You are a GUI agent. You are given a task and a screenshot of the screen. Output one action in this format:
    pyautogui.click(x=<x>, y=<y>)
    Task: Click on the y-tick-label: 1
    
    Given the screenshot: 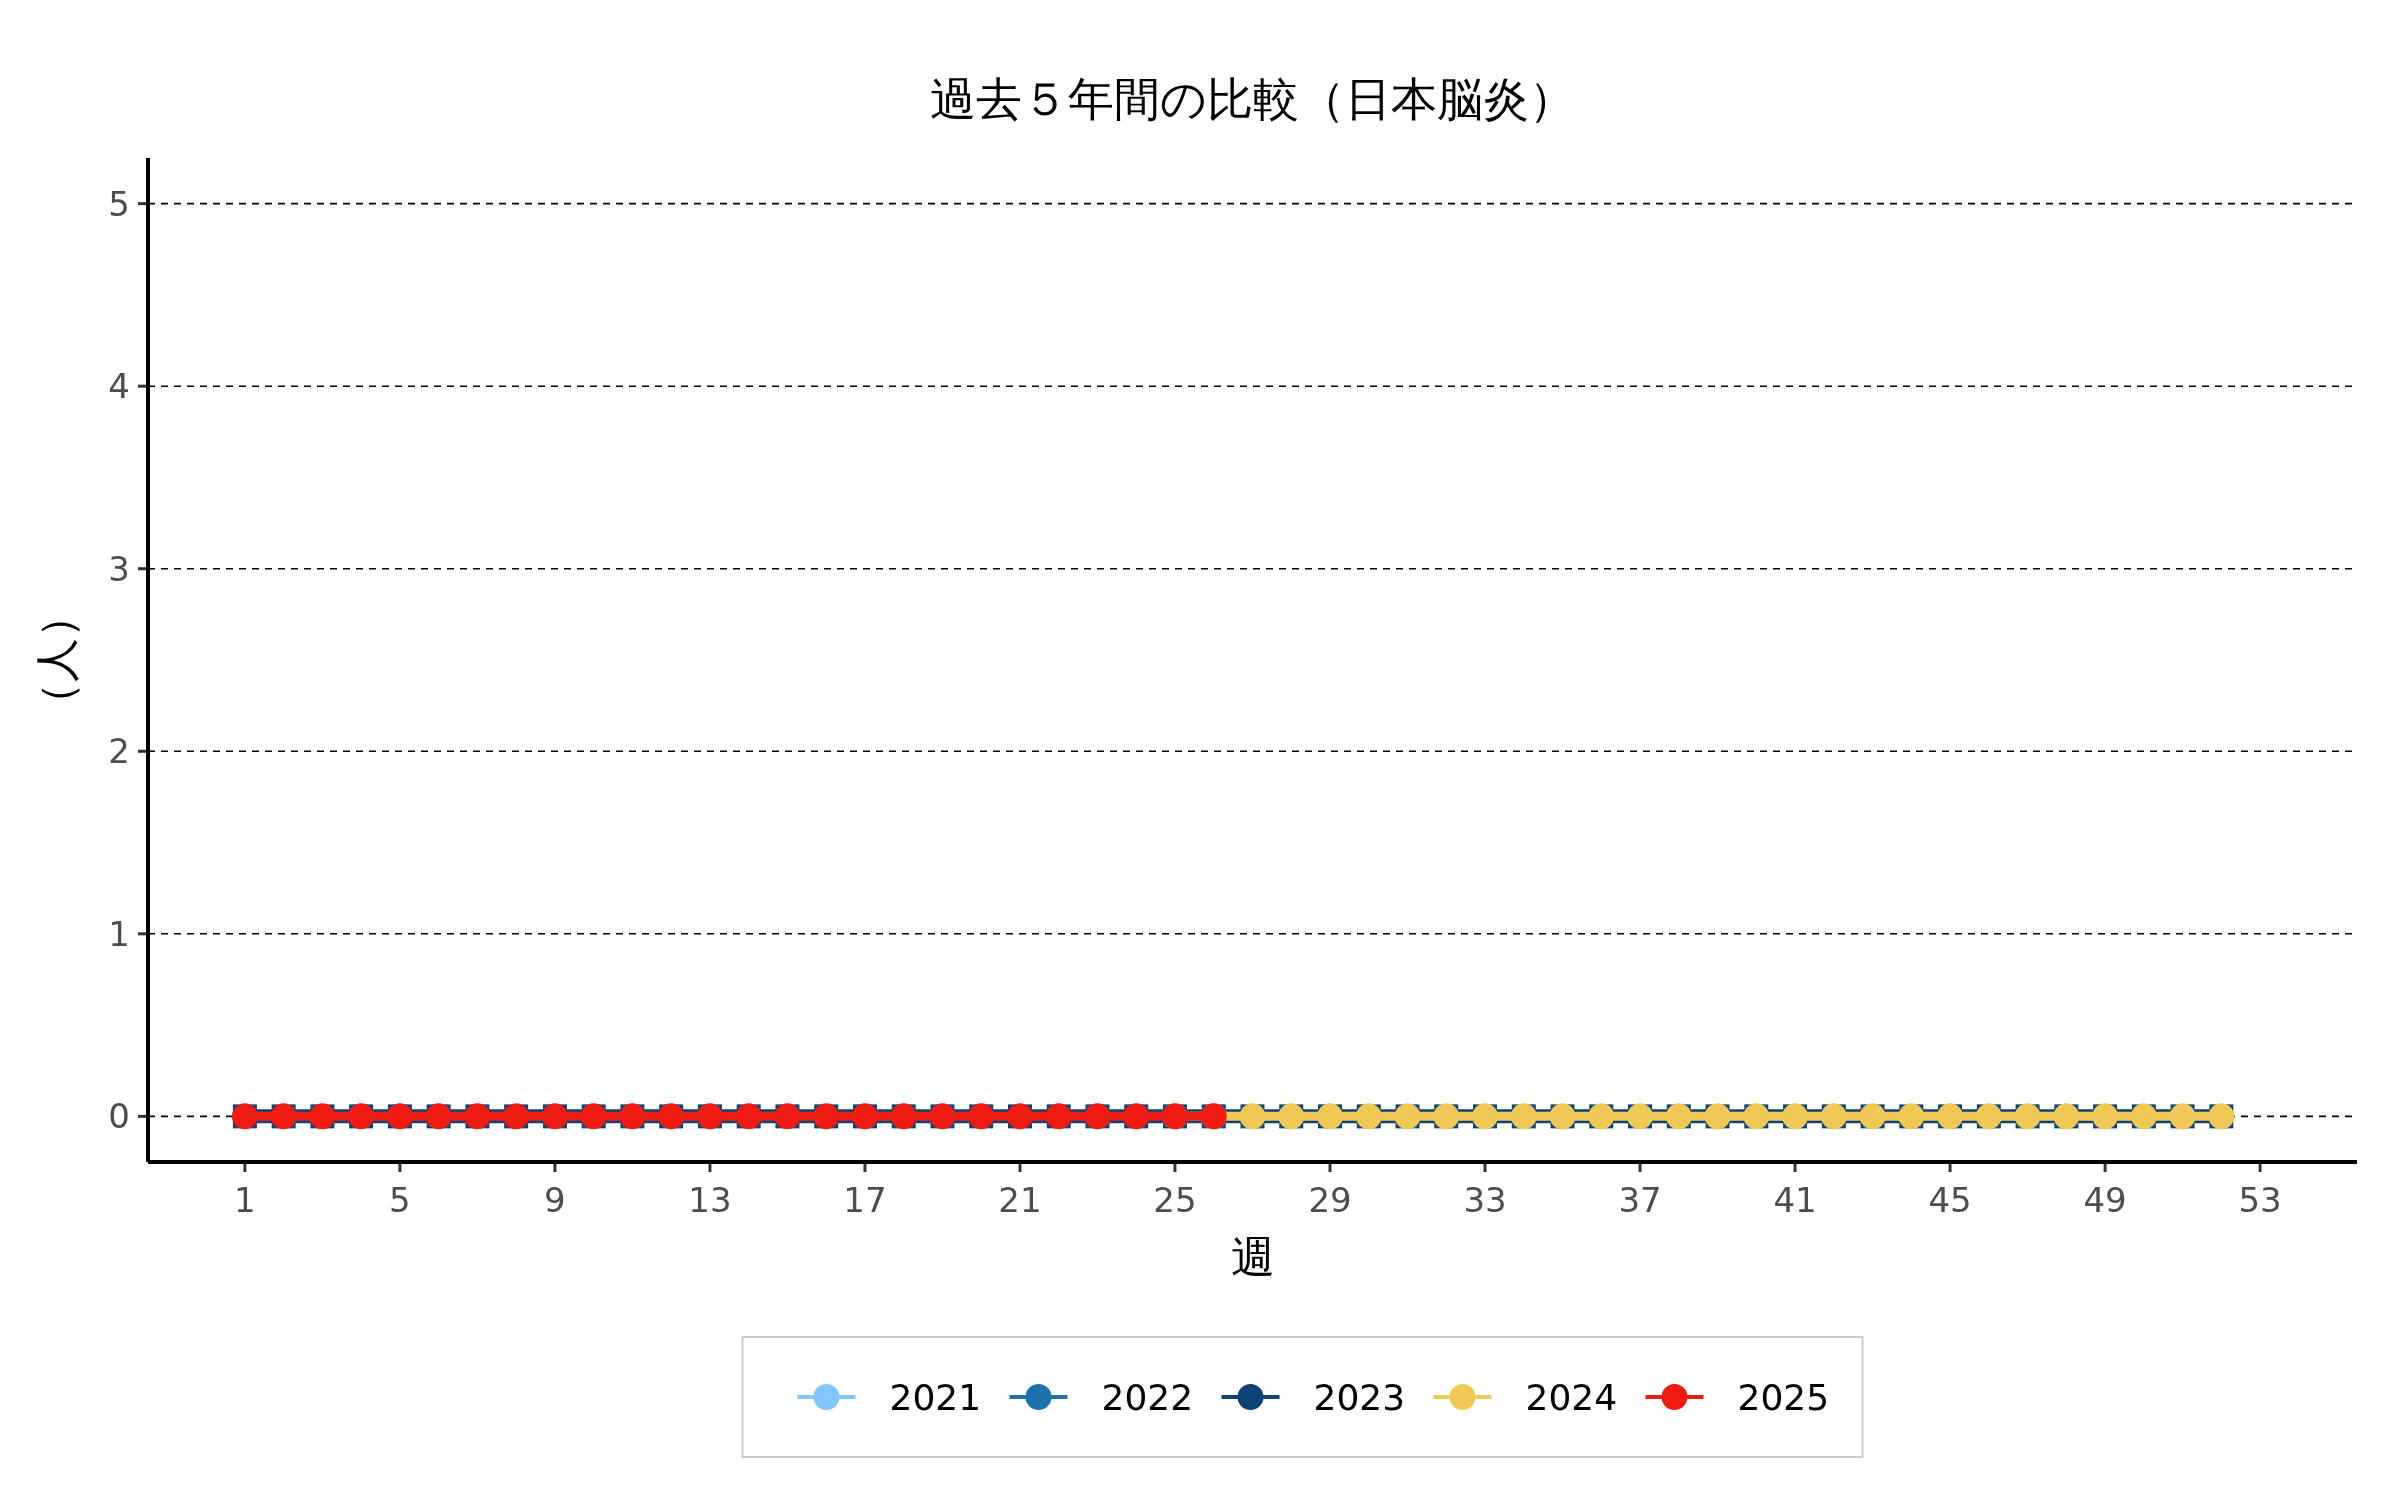 What is the action you would take?
    pyautogui.click(x=119, y=933)
    